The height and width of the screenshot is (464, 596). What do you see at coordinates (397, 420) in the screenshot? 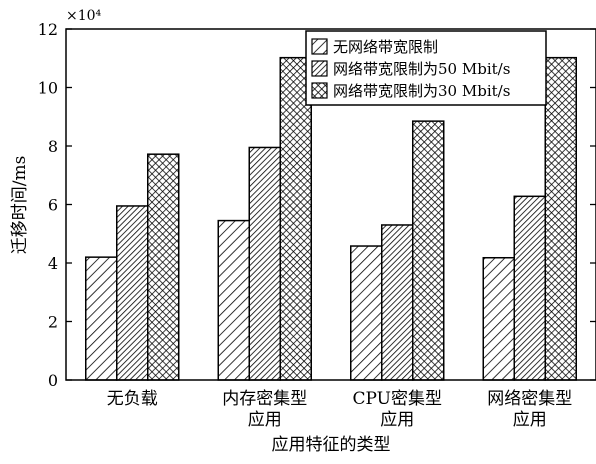
I see `x-tick-label-3-line-2: 应用` at bounding box center [397, 420].